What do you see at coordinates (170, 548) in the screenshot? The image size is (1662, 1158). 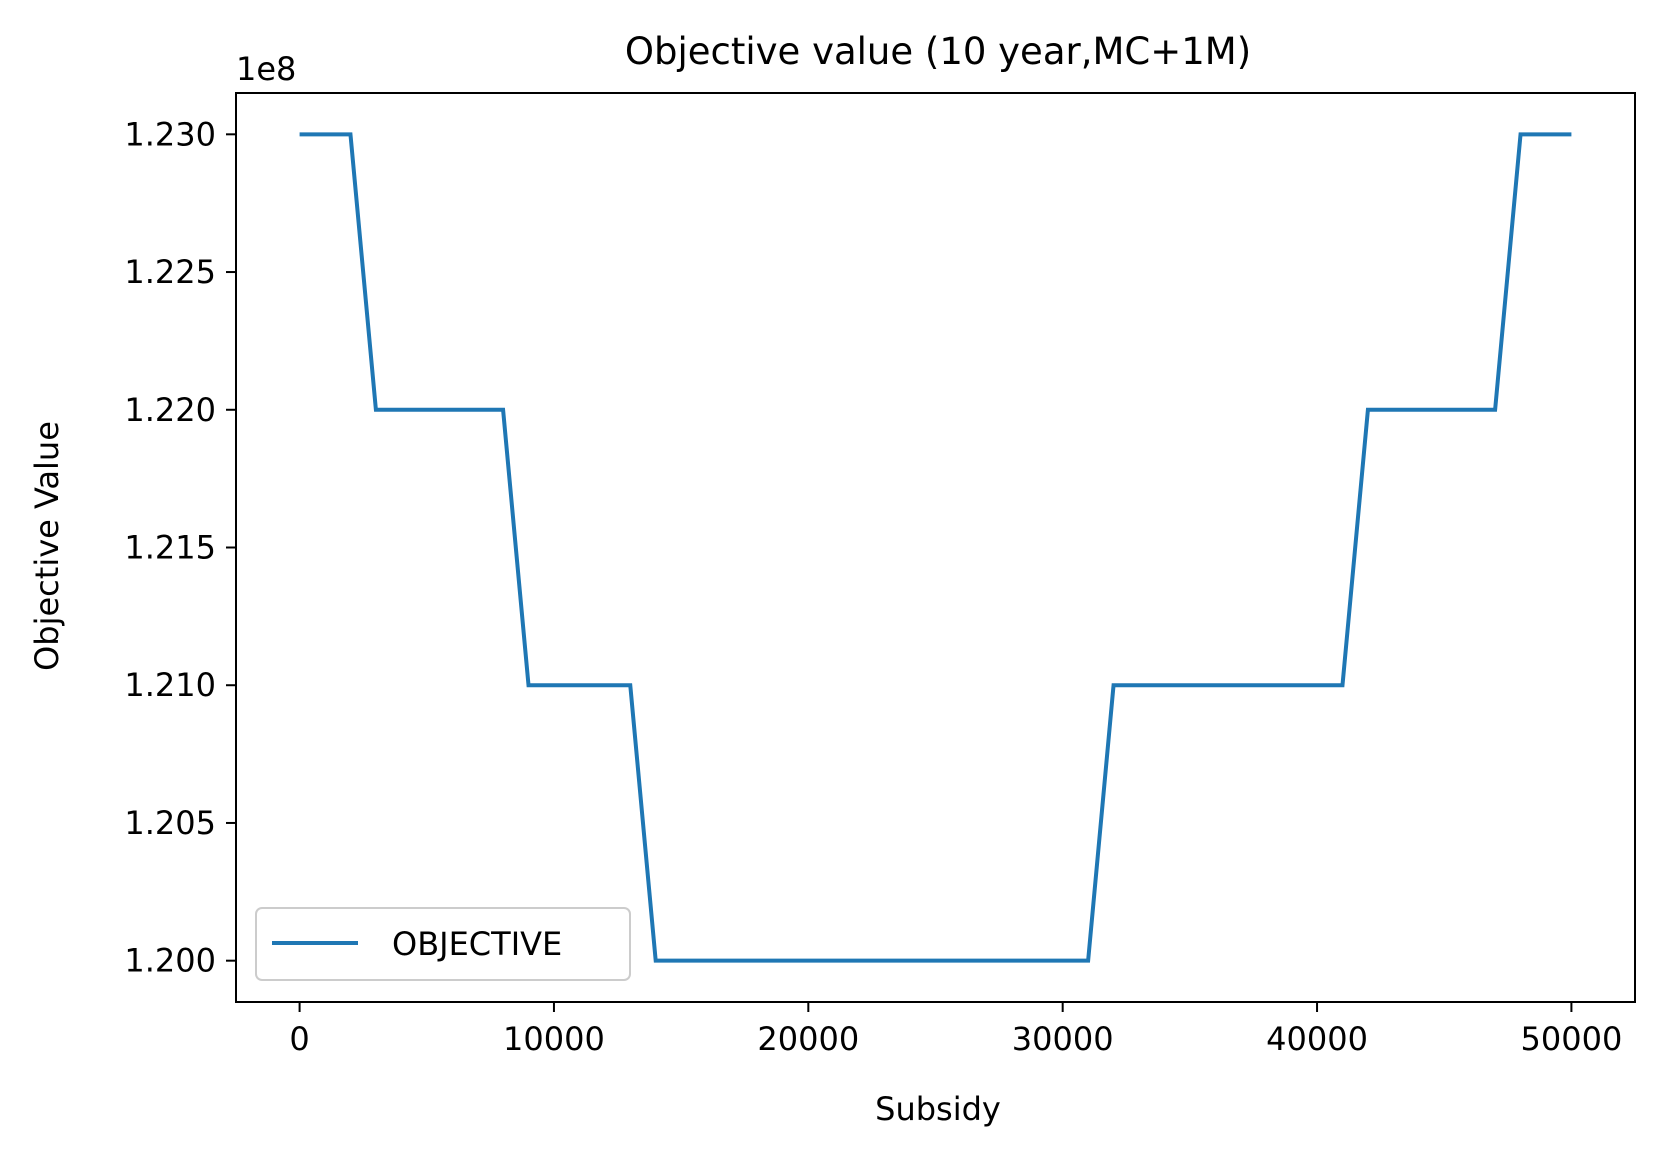 I see `y-tick-label: 1.215` at bounding box center [170, 548].